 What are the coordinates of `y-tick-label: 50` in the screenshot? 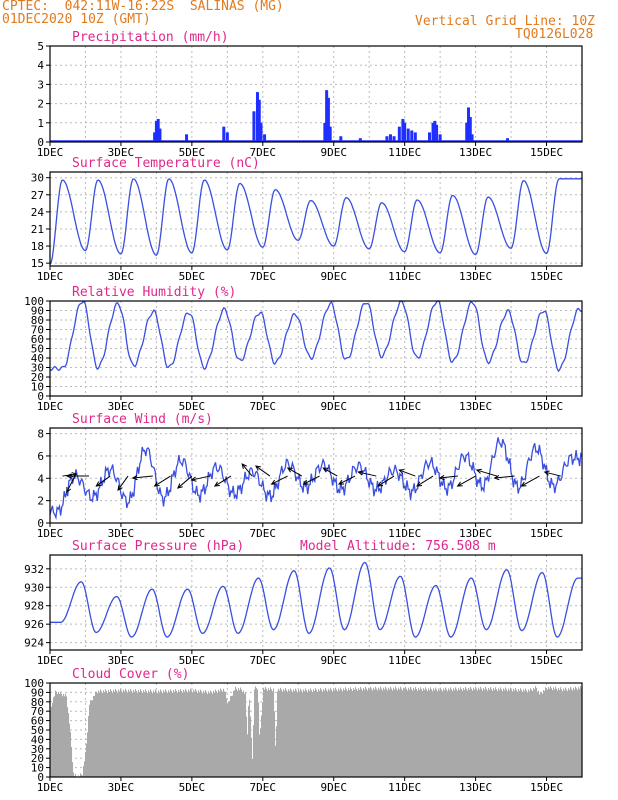 It's located at (37, 349).